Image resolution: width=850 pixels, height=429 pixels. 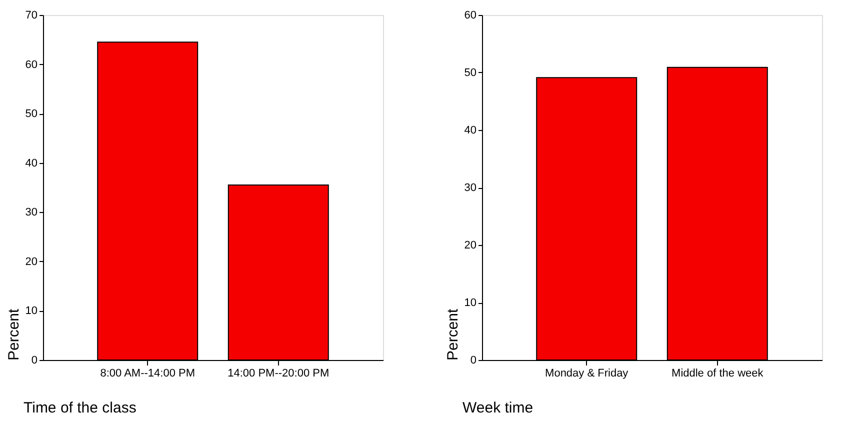 What do you see at coordinates (31, 16) in the screenshot?
I see `y-tick-label: 70` at bounding box center [31, 16].